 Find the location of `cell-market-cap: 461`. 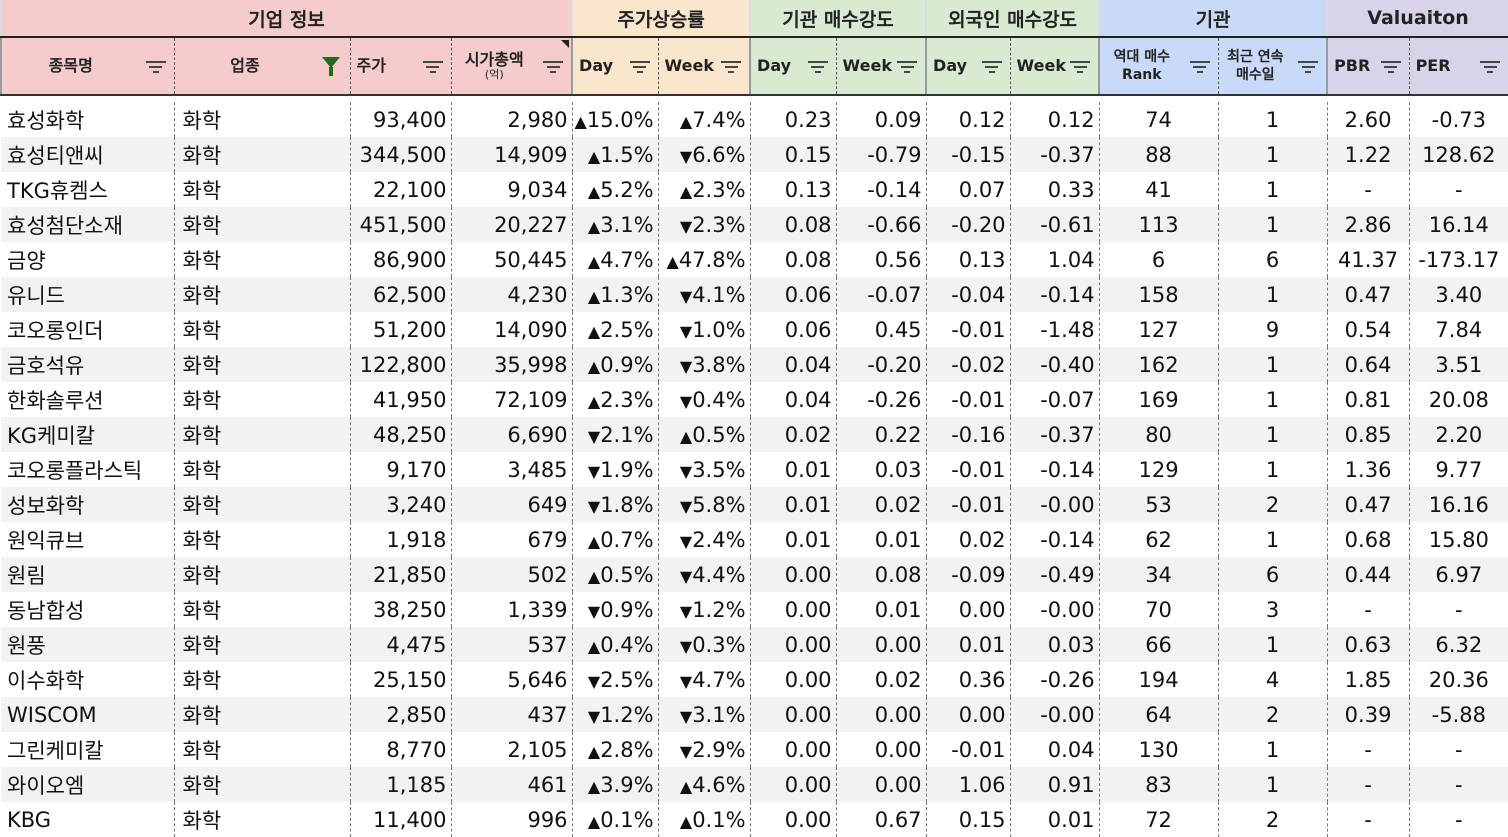

cell-market-cap: 461 is located at coordinates (511, 784).